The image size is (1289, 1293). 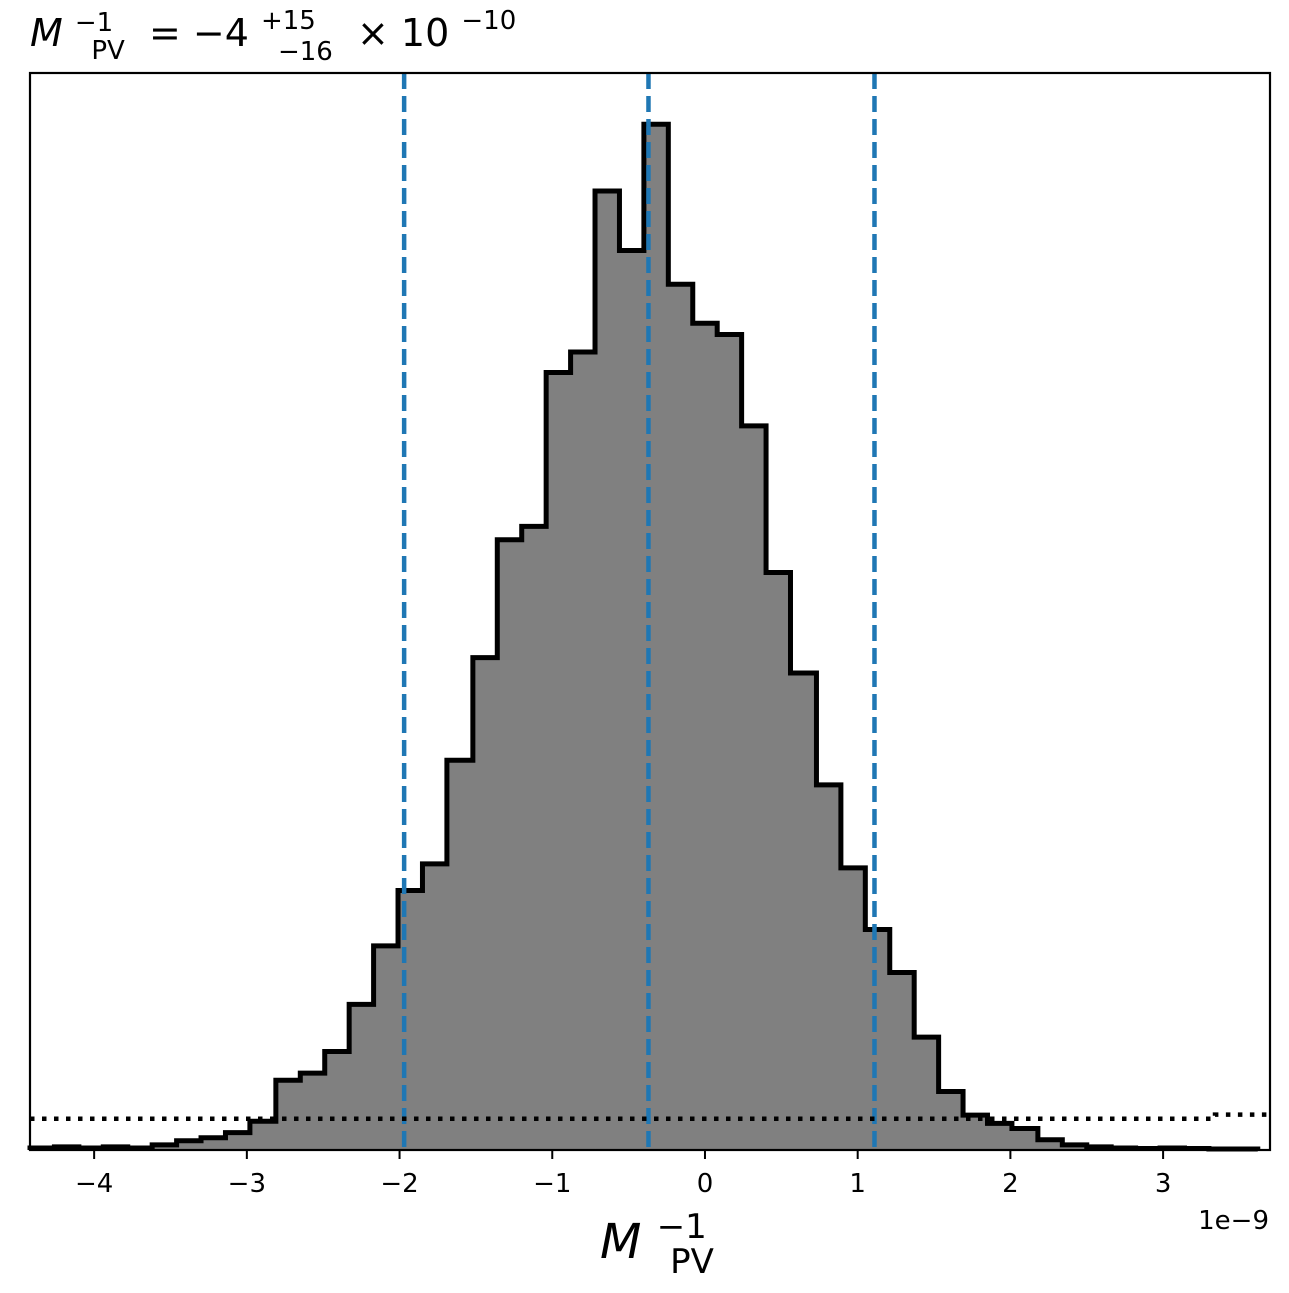 I want to click on xlabel-sup: −1, so click(x=682, y=1227).